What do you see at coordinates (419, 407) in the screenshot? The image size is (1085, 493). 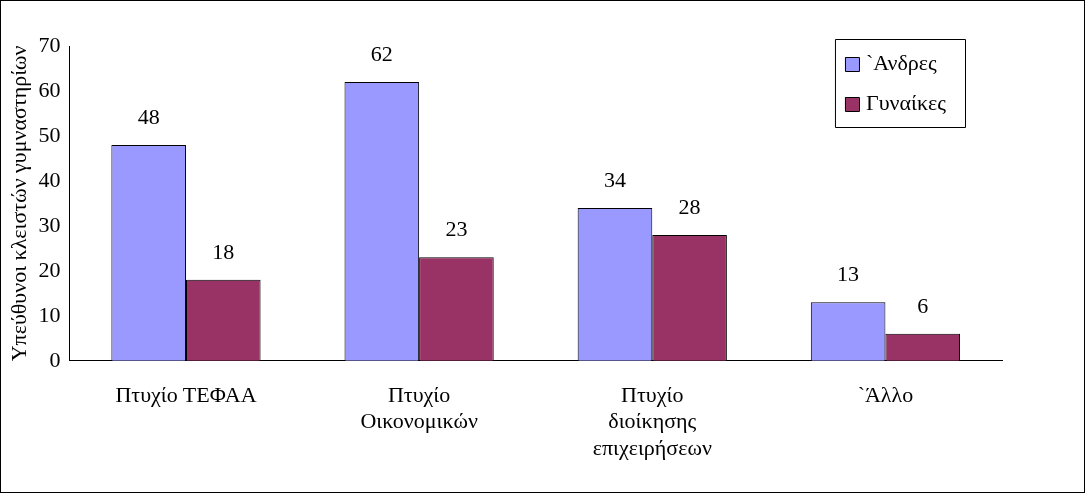 I see `x-tick-label: Πτυχίο Οικονομικών` at bounding box center [419, 407].